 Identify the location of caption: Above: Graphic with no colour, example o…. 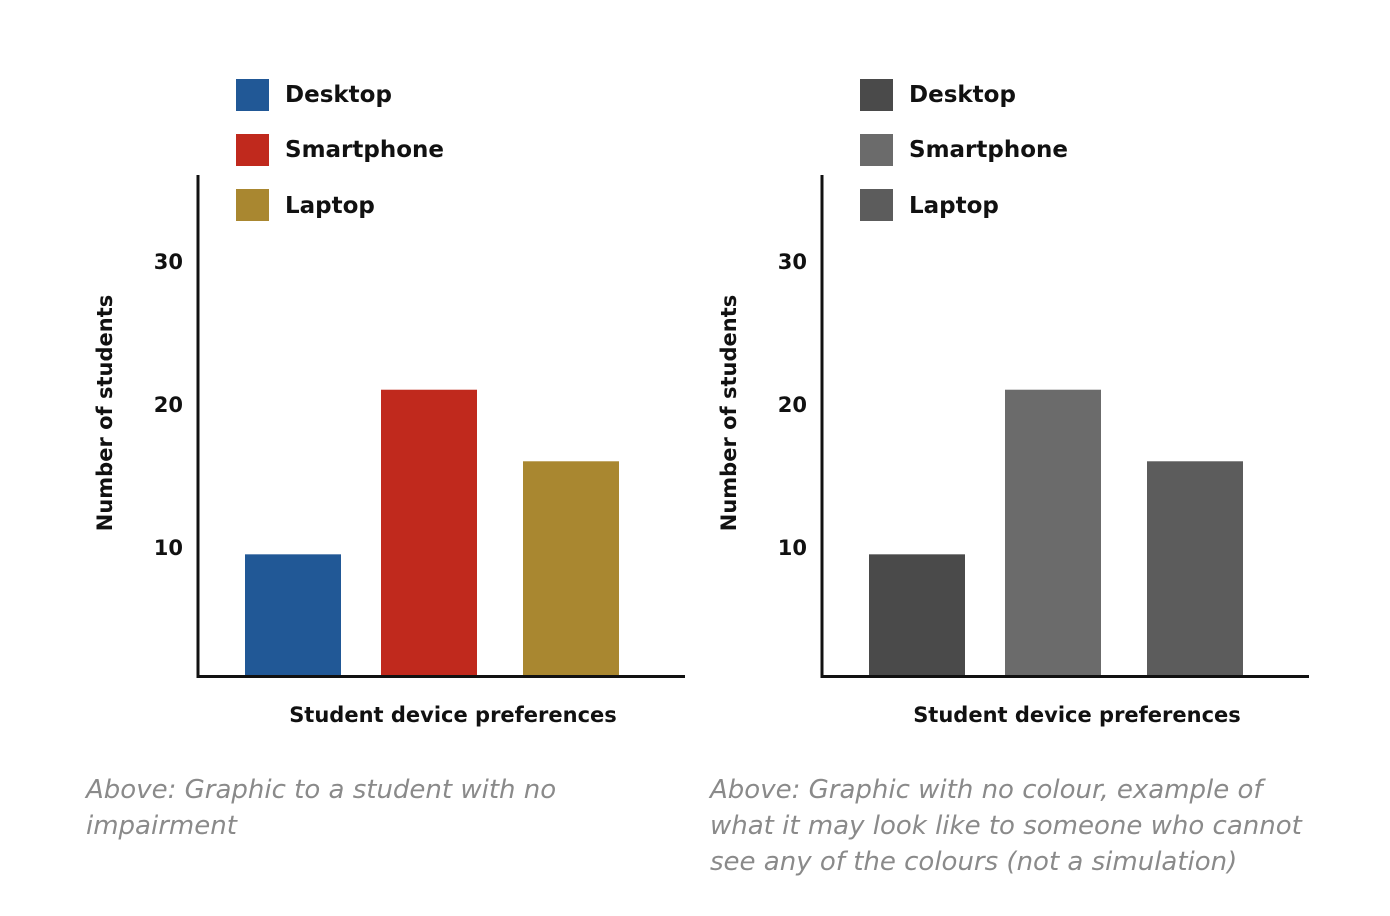
(1006, 826).